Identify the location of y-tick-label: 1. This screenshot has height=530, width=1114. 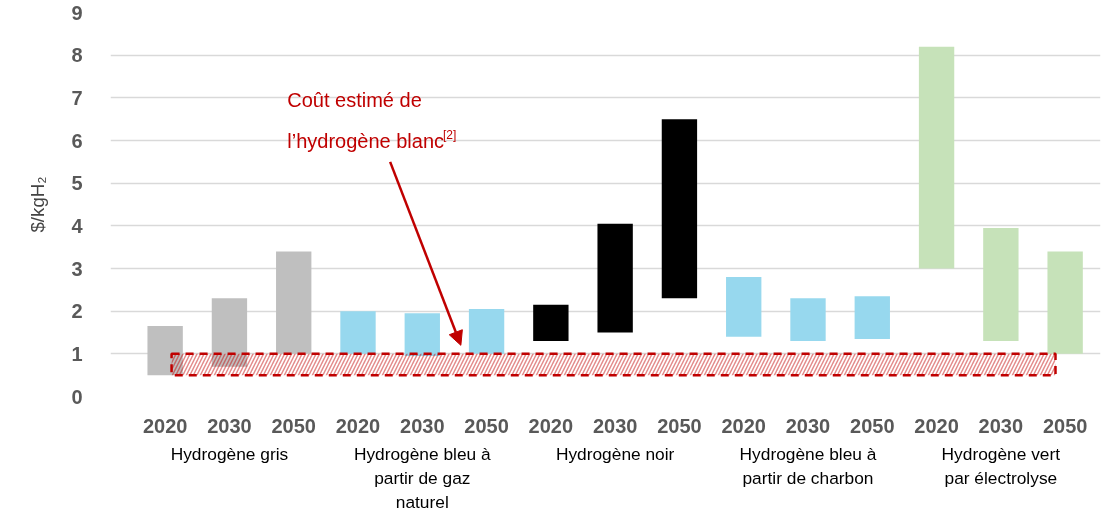
(77, 353).